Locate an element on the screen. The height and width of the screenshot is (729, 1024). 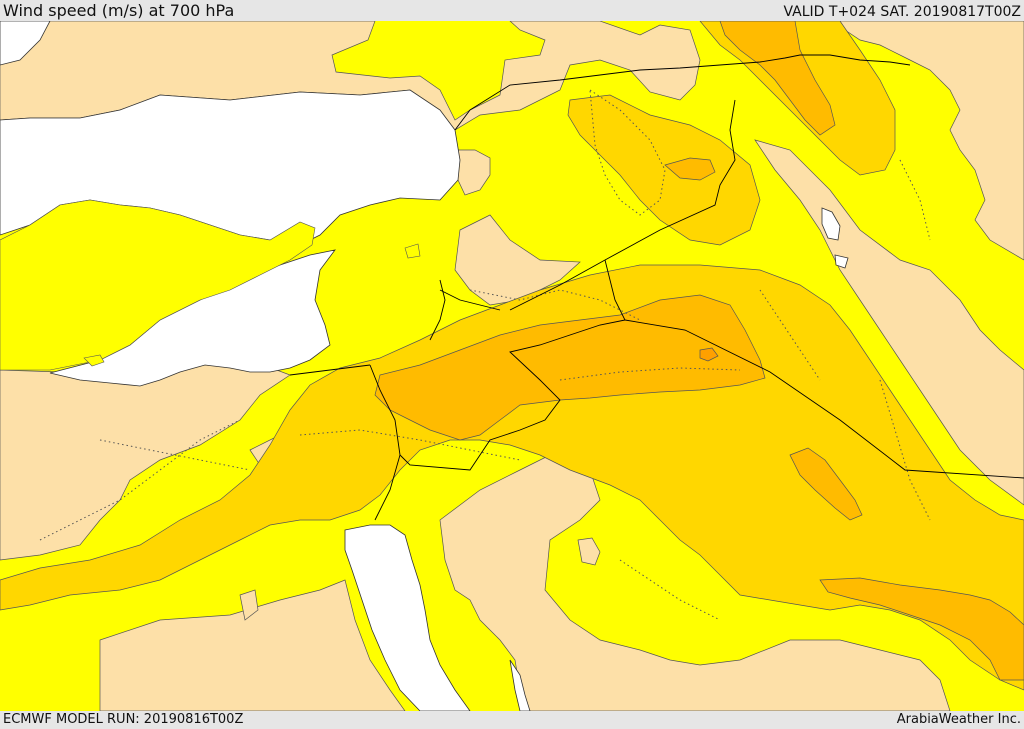
header-bar is located at coordinates (512, 10).